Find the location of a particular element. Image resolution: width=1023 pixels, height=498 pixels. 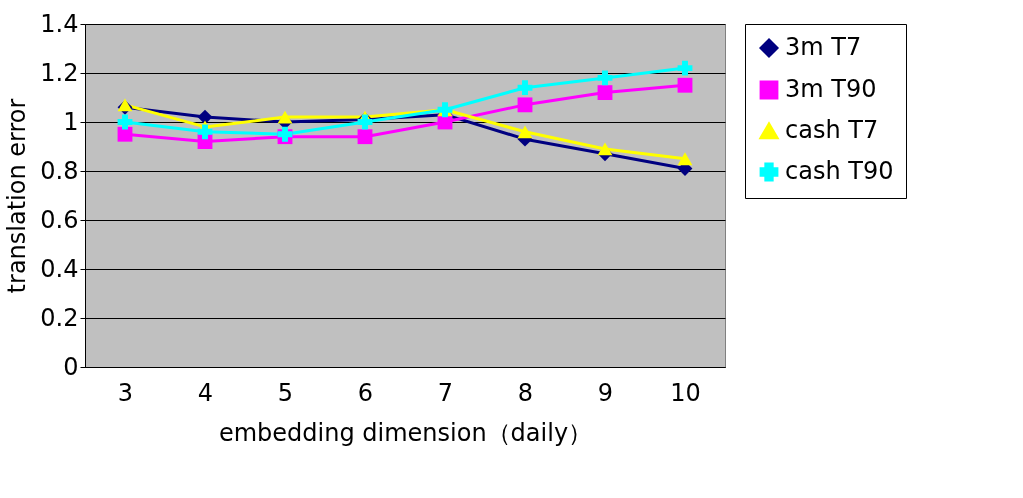

x-tick-label: 5 is located at coordinates (285, 392).